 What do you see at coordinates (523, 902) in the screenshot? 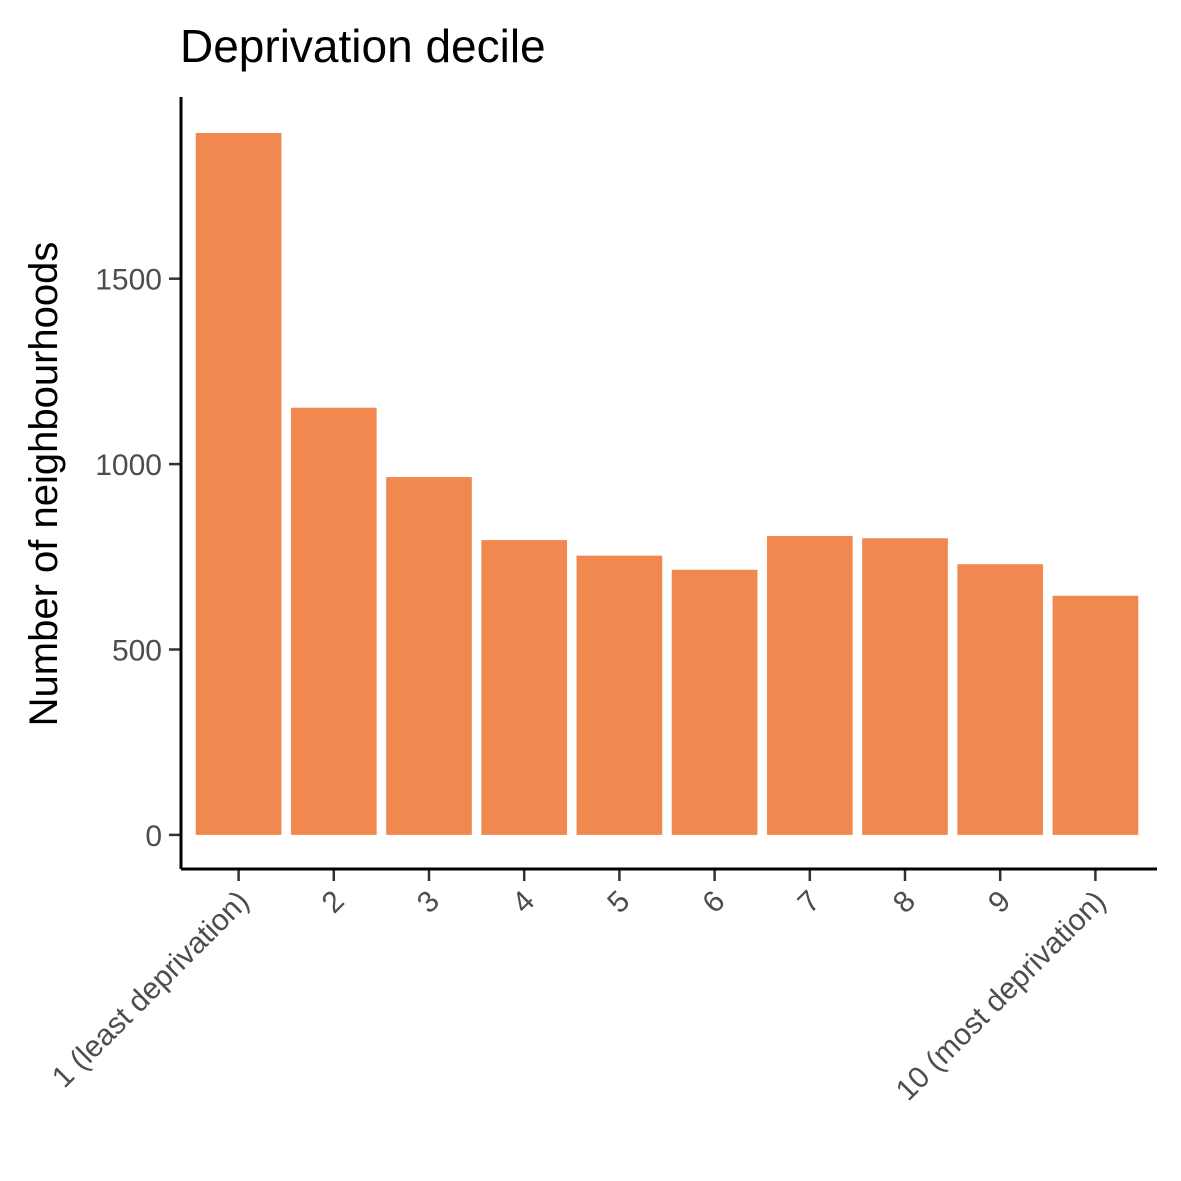
I see `x-tick-label: 4` at bounding box center [523, 902].